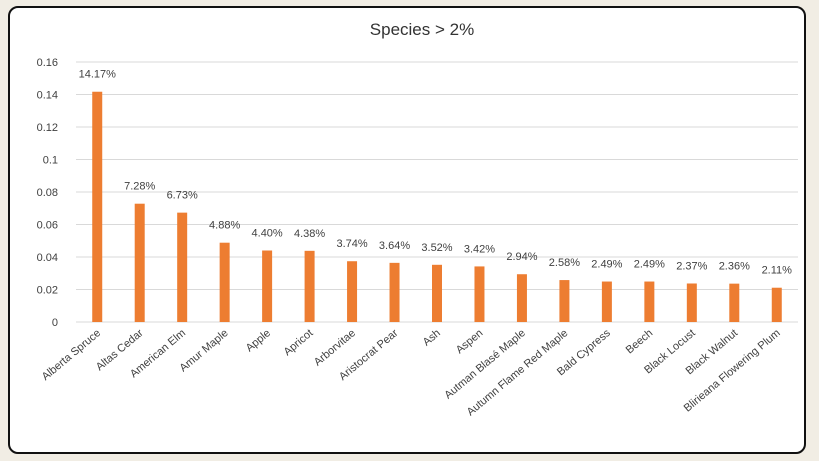 This screenshot has width=819, height=461. Describe the element at coordinates (394, 246) in the screenshot. I see `data-label: 3.64%` at that location.